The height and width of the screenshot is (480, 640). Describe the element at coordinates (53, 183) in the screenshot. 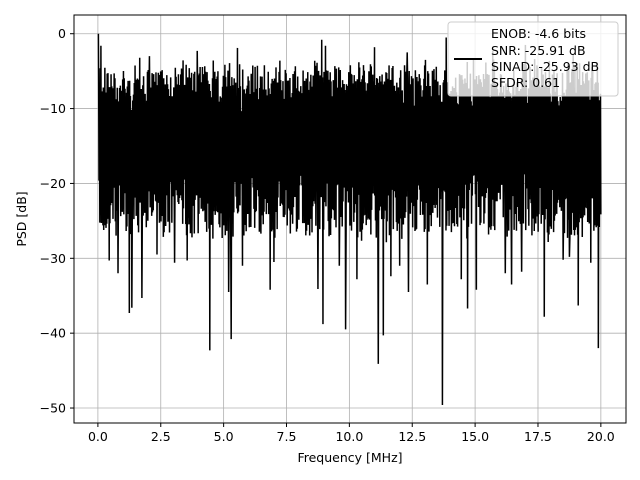

I see `y-tick-label: −20` at that location.